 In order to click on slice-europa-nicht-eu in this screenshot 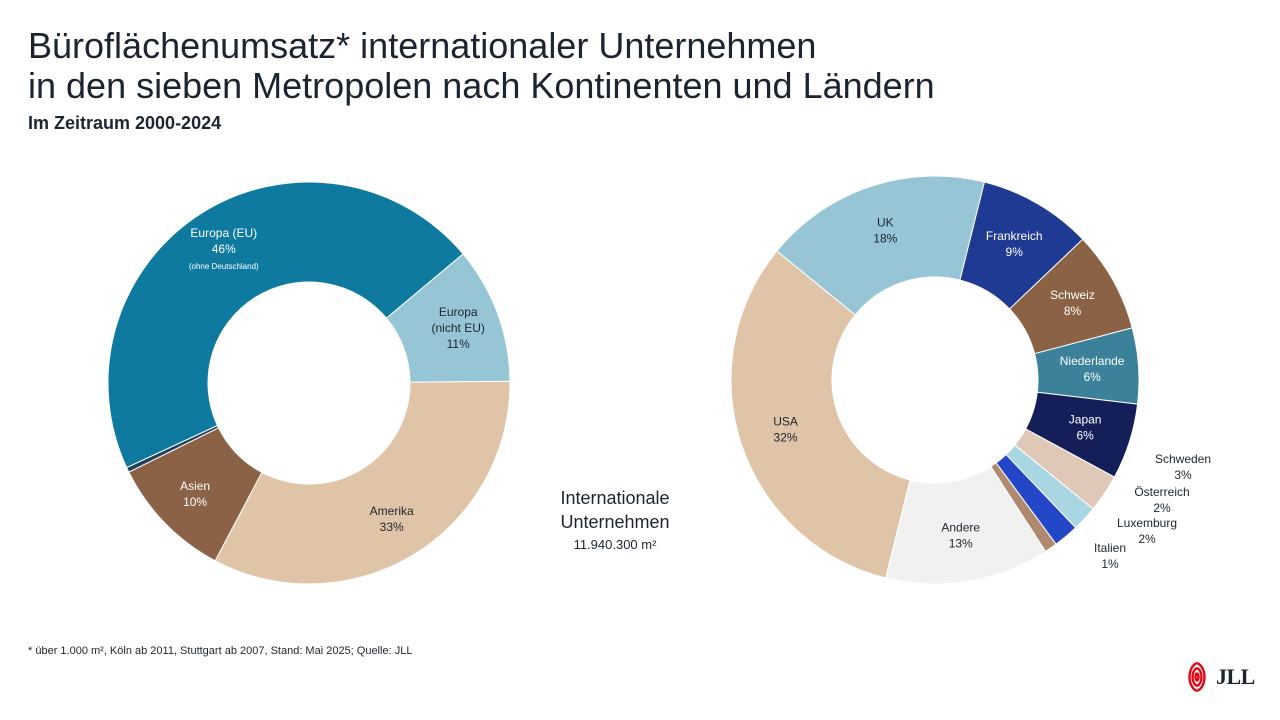, I will do `click(448, 318)`.